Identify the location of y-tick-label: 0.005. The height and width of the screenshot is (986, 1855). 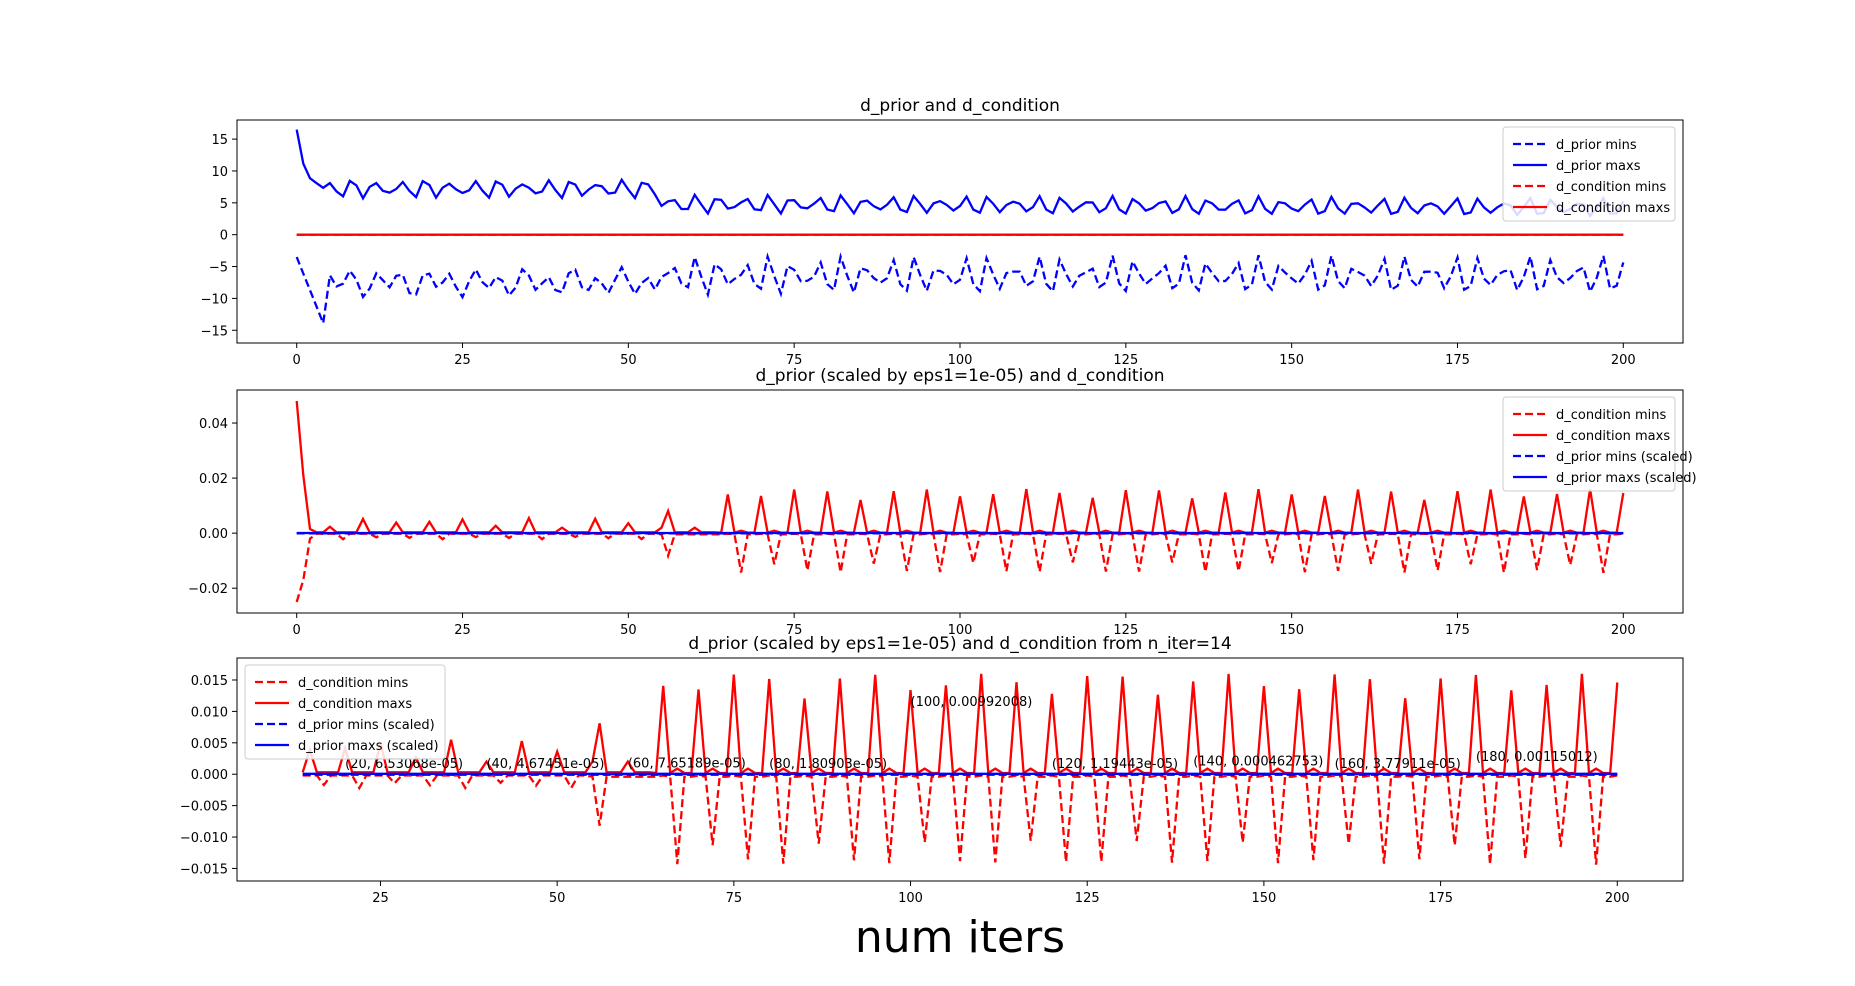
(209, 744).